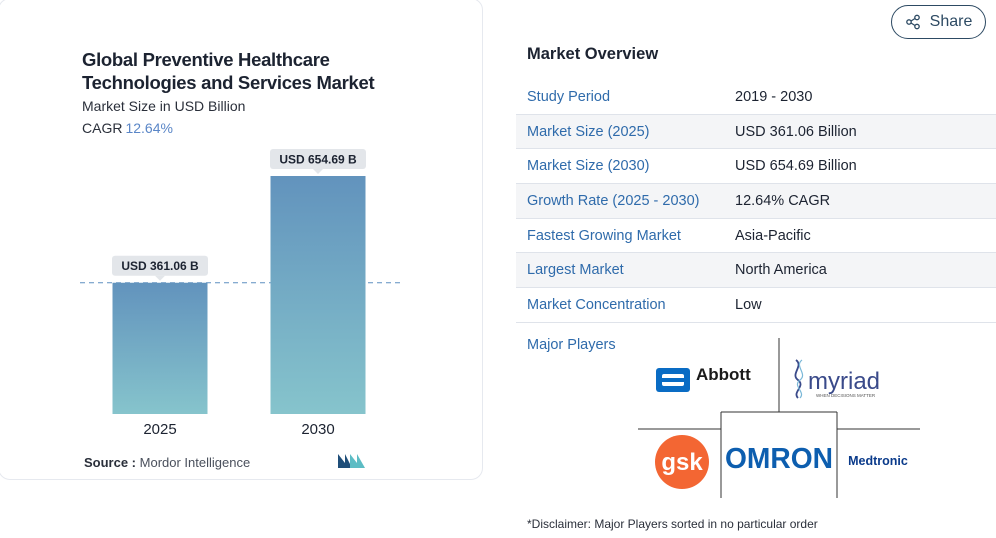 The image size is (996, 538). I want to click on cagr-label: CAGR, so click(102, 128).